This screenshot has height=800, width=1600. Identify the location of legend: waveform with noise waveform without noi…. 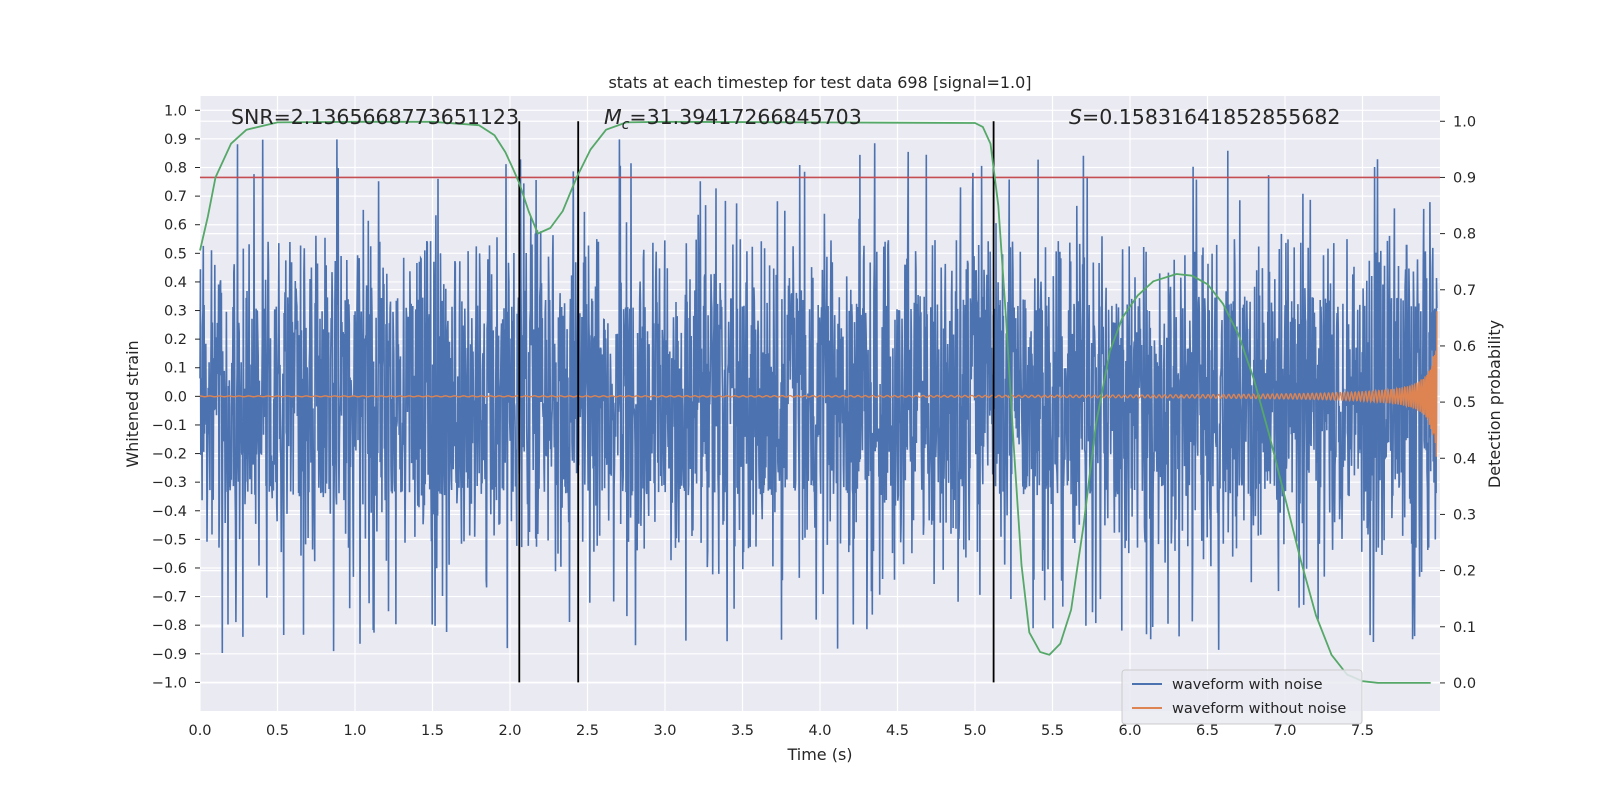
(1242, 697).